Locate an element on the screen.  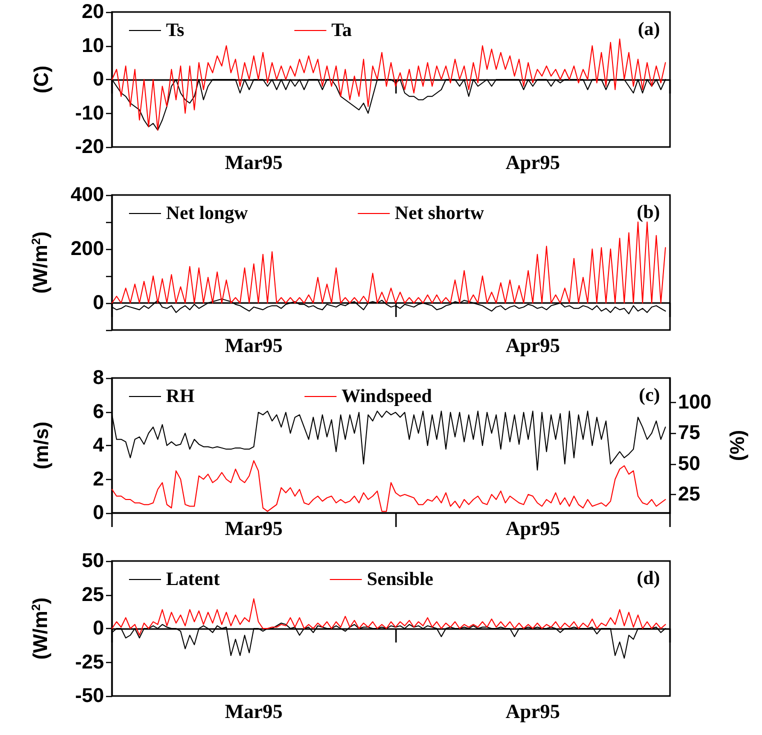
legend-label: RH is located at coordinates (180, 396).